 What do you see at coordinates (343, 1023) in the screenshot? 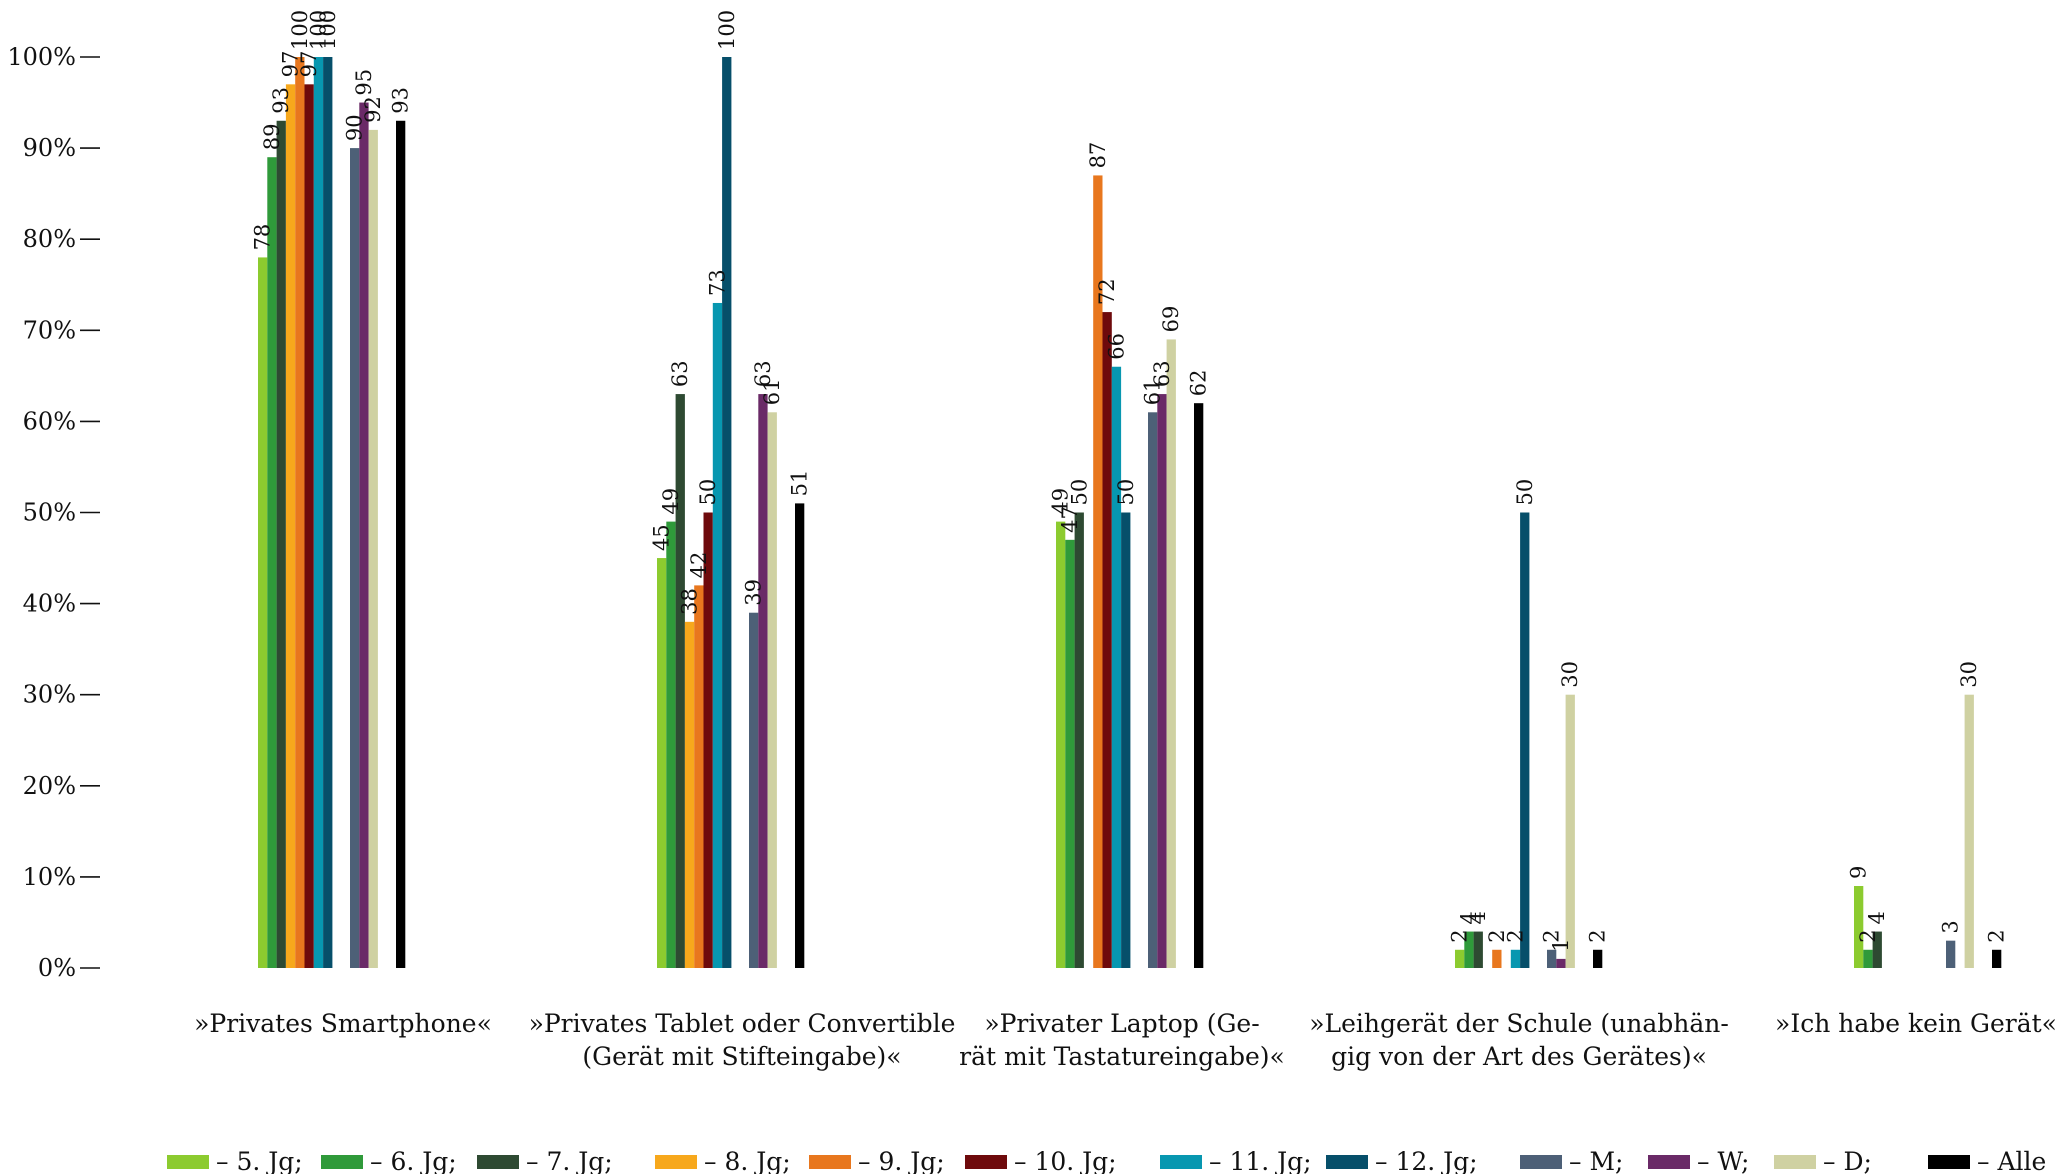
I see `category-label: »Privates Smartphone«` at bounding box center [343, 1023].